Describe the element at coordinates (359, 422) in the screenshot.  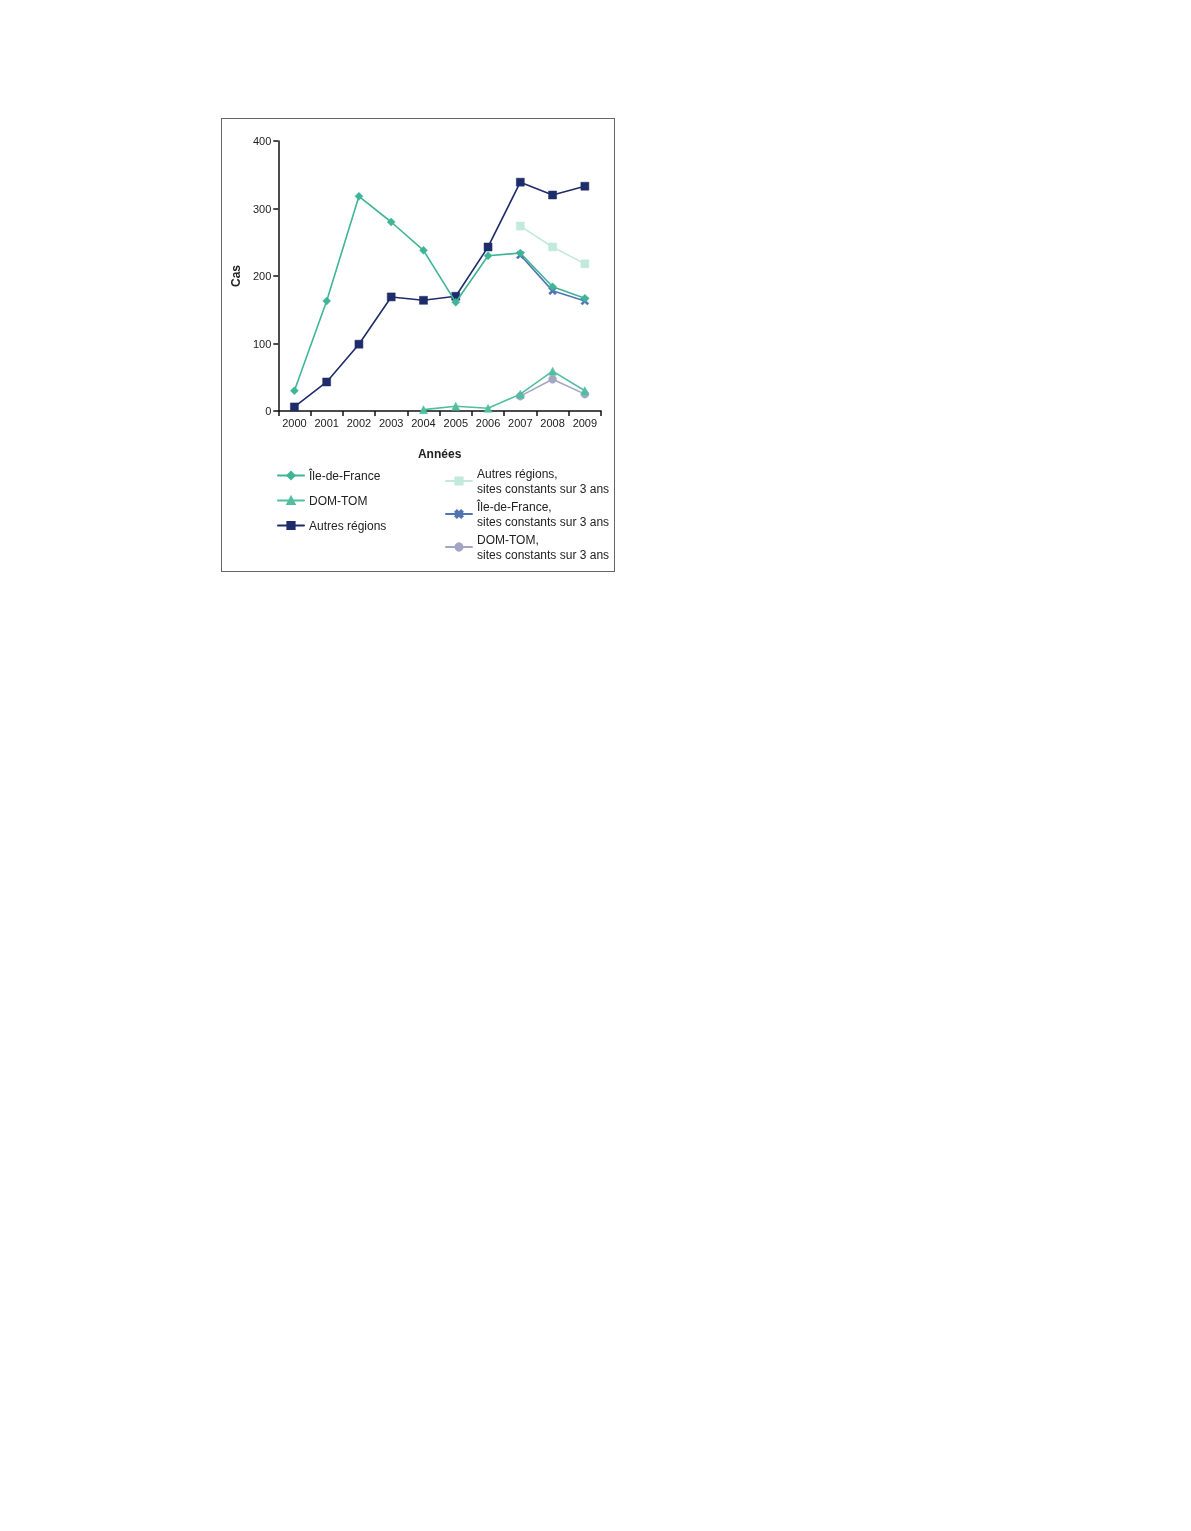
I see `x-tick-label: 2002` at that location.